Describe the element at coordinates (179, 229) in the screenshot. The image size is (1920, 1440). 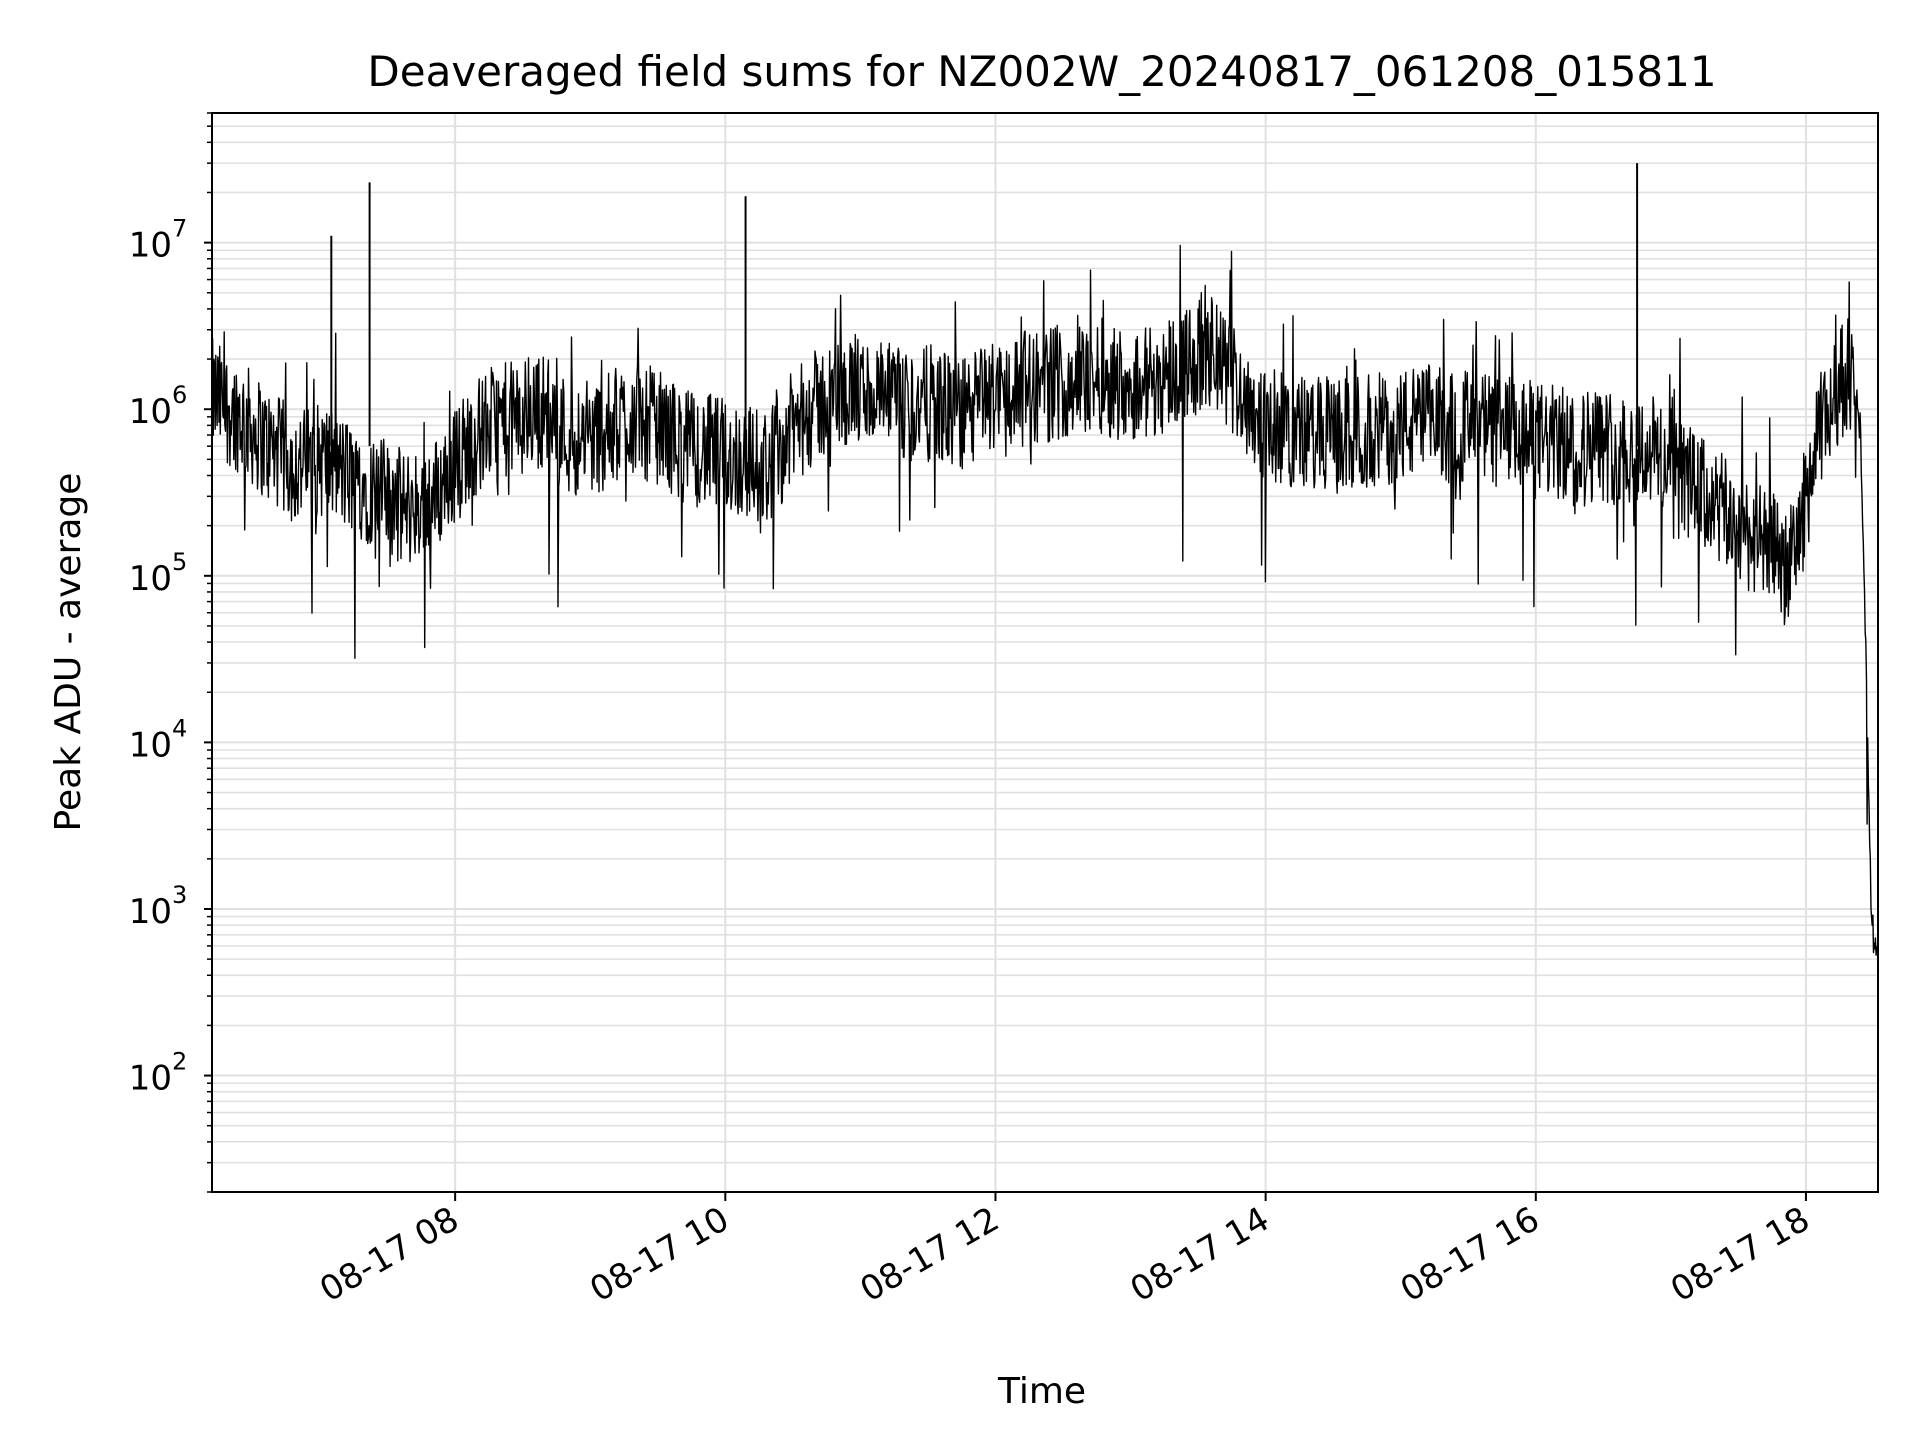
I see `y-tick-exponent: 7` at that location.